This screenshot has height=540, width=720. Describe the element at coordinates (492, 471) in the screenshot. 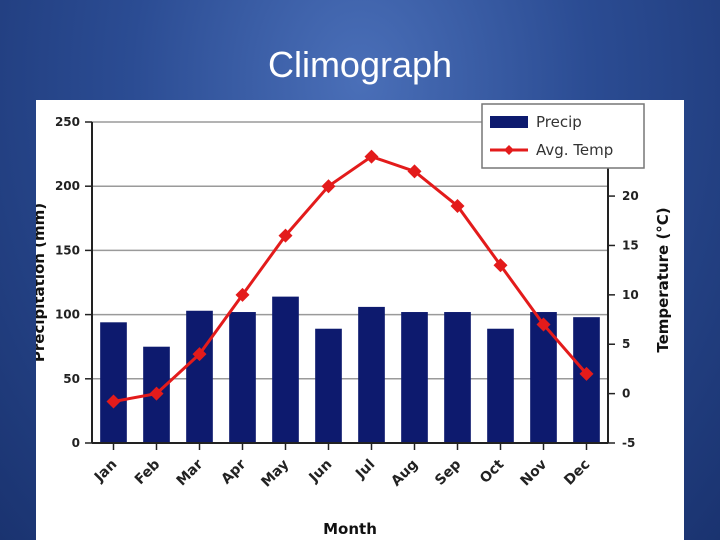

I see `month-label: Oct` at that location.